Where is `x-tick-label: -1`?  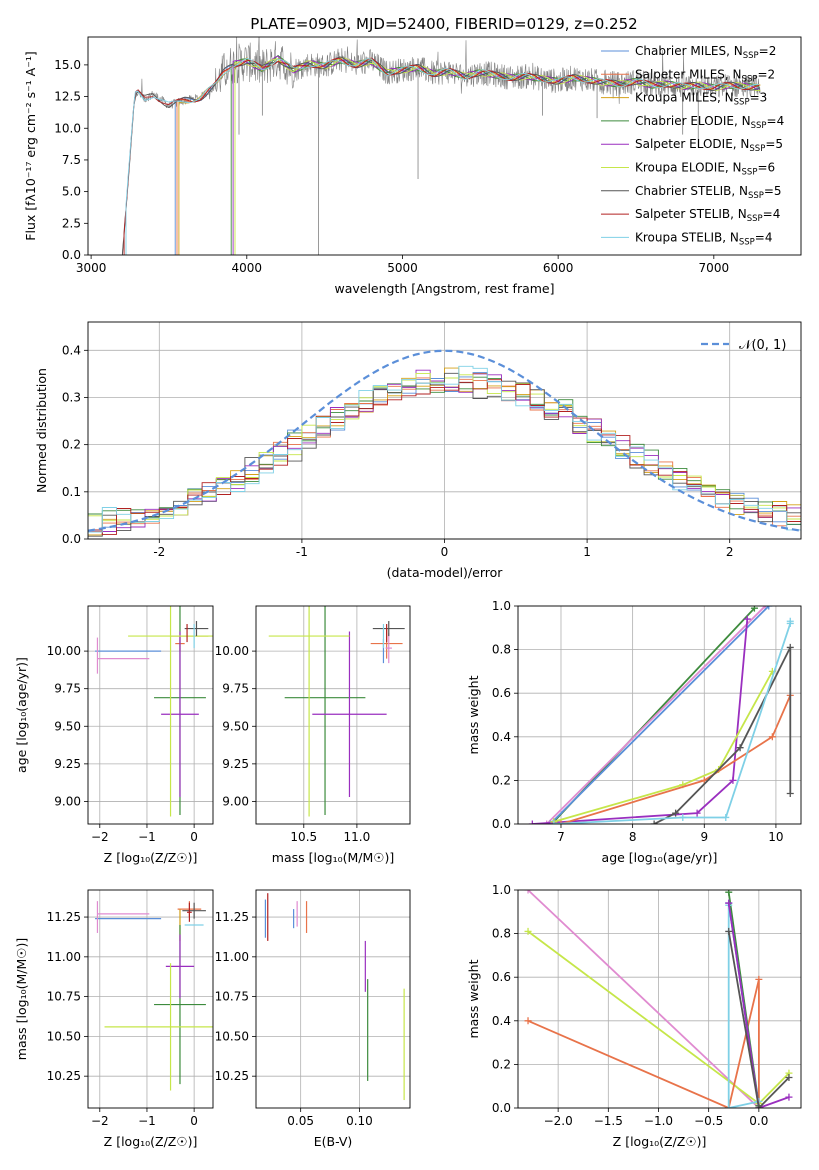
x-tick-label: -1 is located at coordinates (302, 552).